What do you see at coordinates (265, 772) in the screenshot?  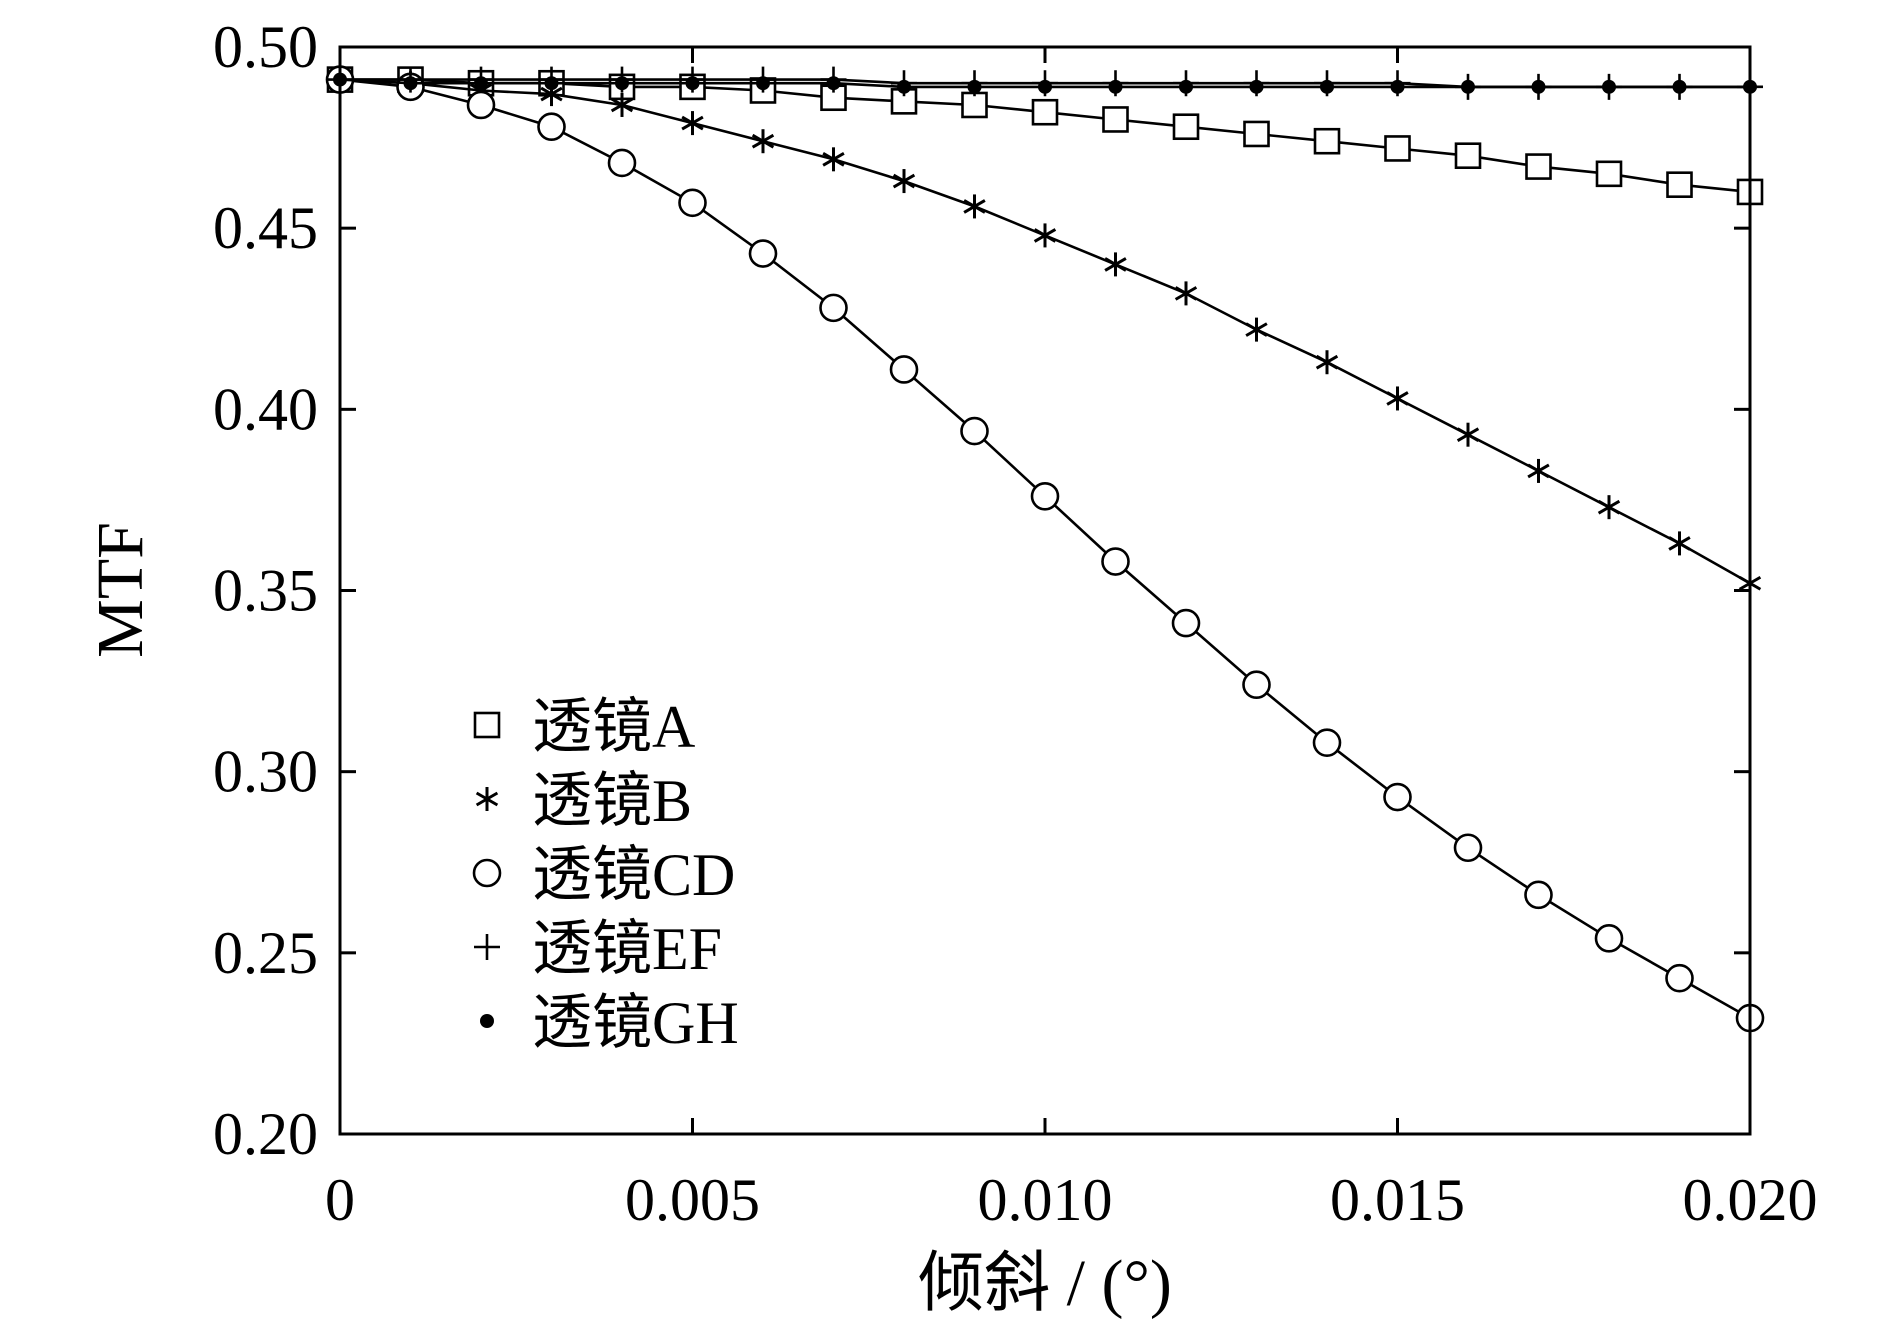 I see `y-tick-label: 0.30` at bounding box center [265, 772].